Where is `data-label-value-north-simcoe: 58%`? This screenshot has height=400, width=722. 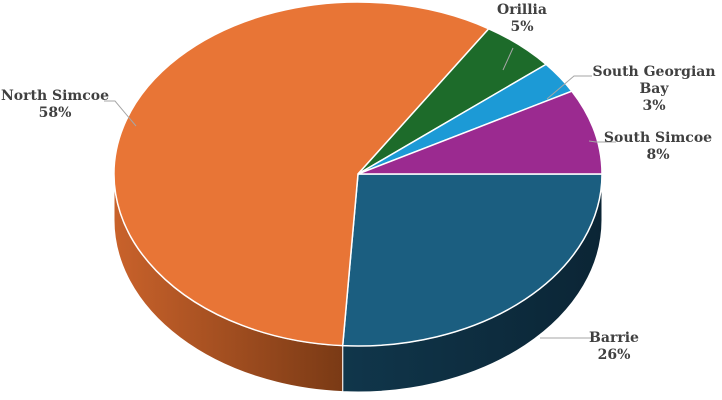 data-label-value-north-simcoe: 58% is located at coordinates (55, 113).